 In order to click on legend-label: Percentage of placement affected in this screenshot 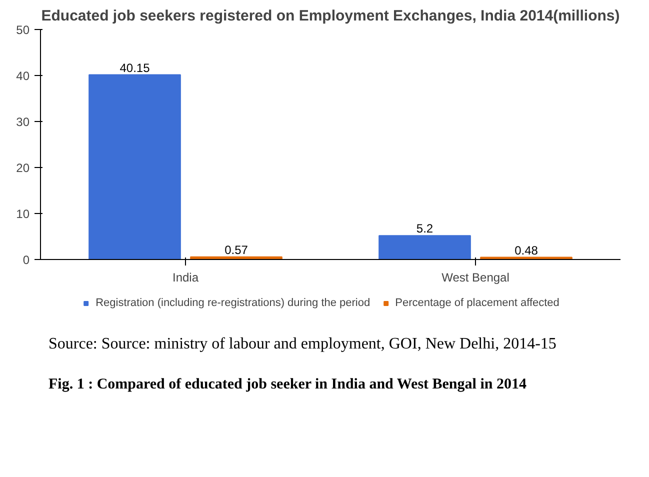, I will do `click(477, 303)`.